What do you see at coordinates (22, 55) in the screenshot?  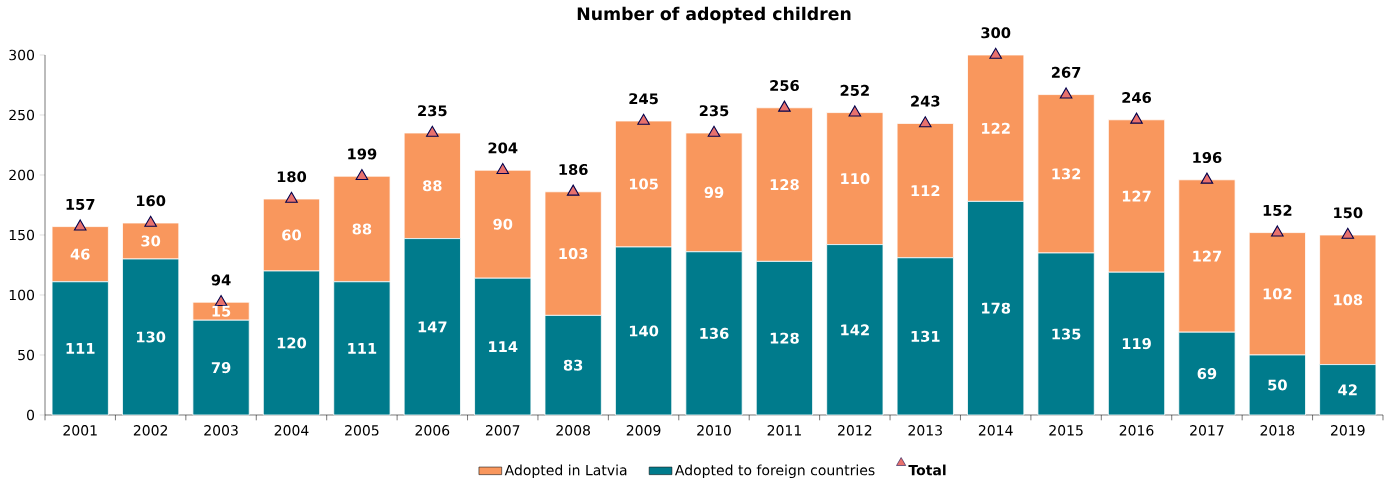 I see `y-tick-label: 300` at bounding box center [22, 55].